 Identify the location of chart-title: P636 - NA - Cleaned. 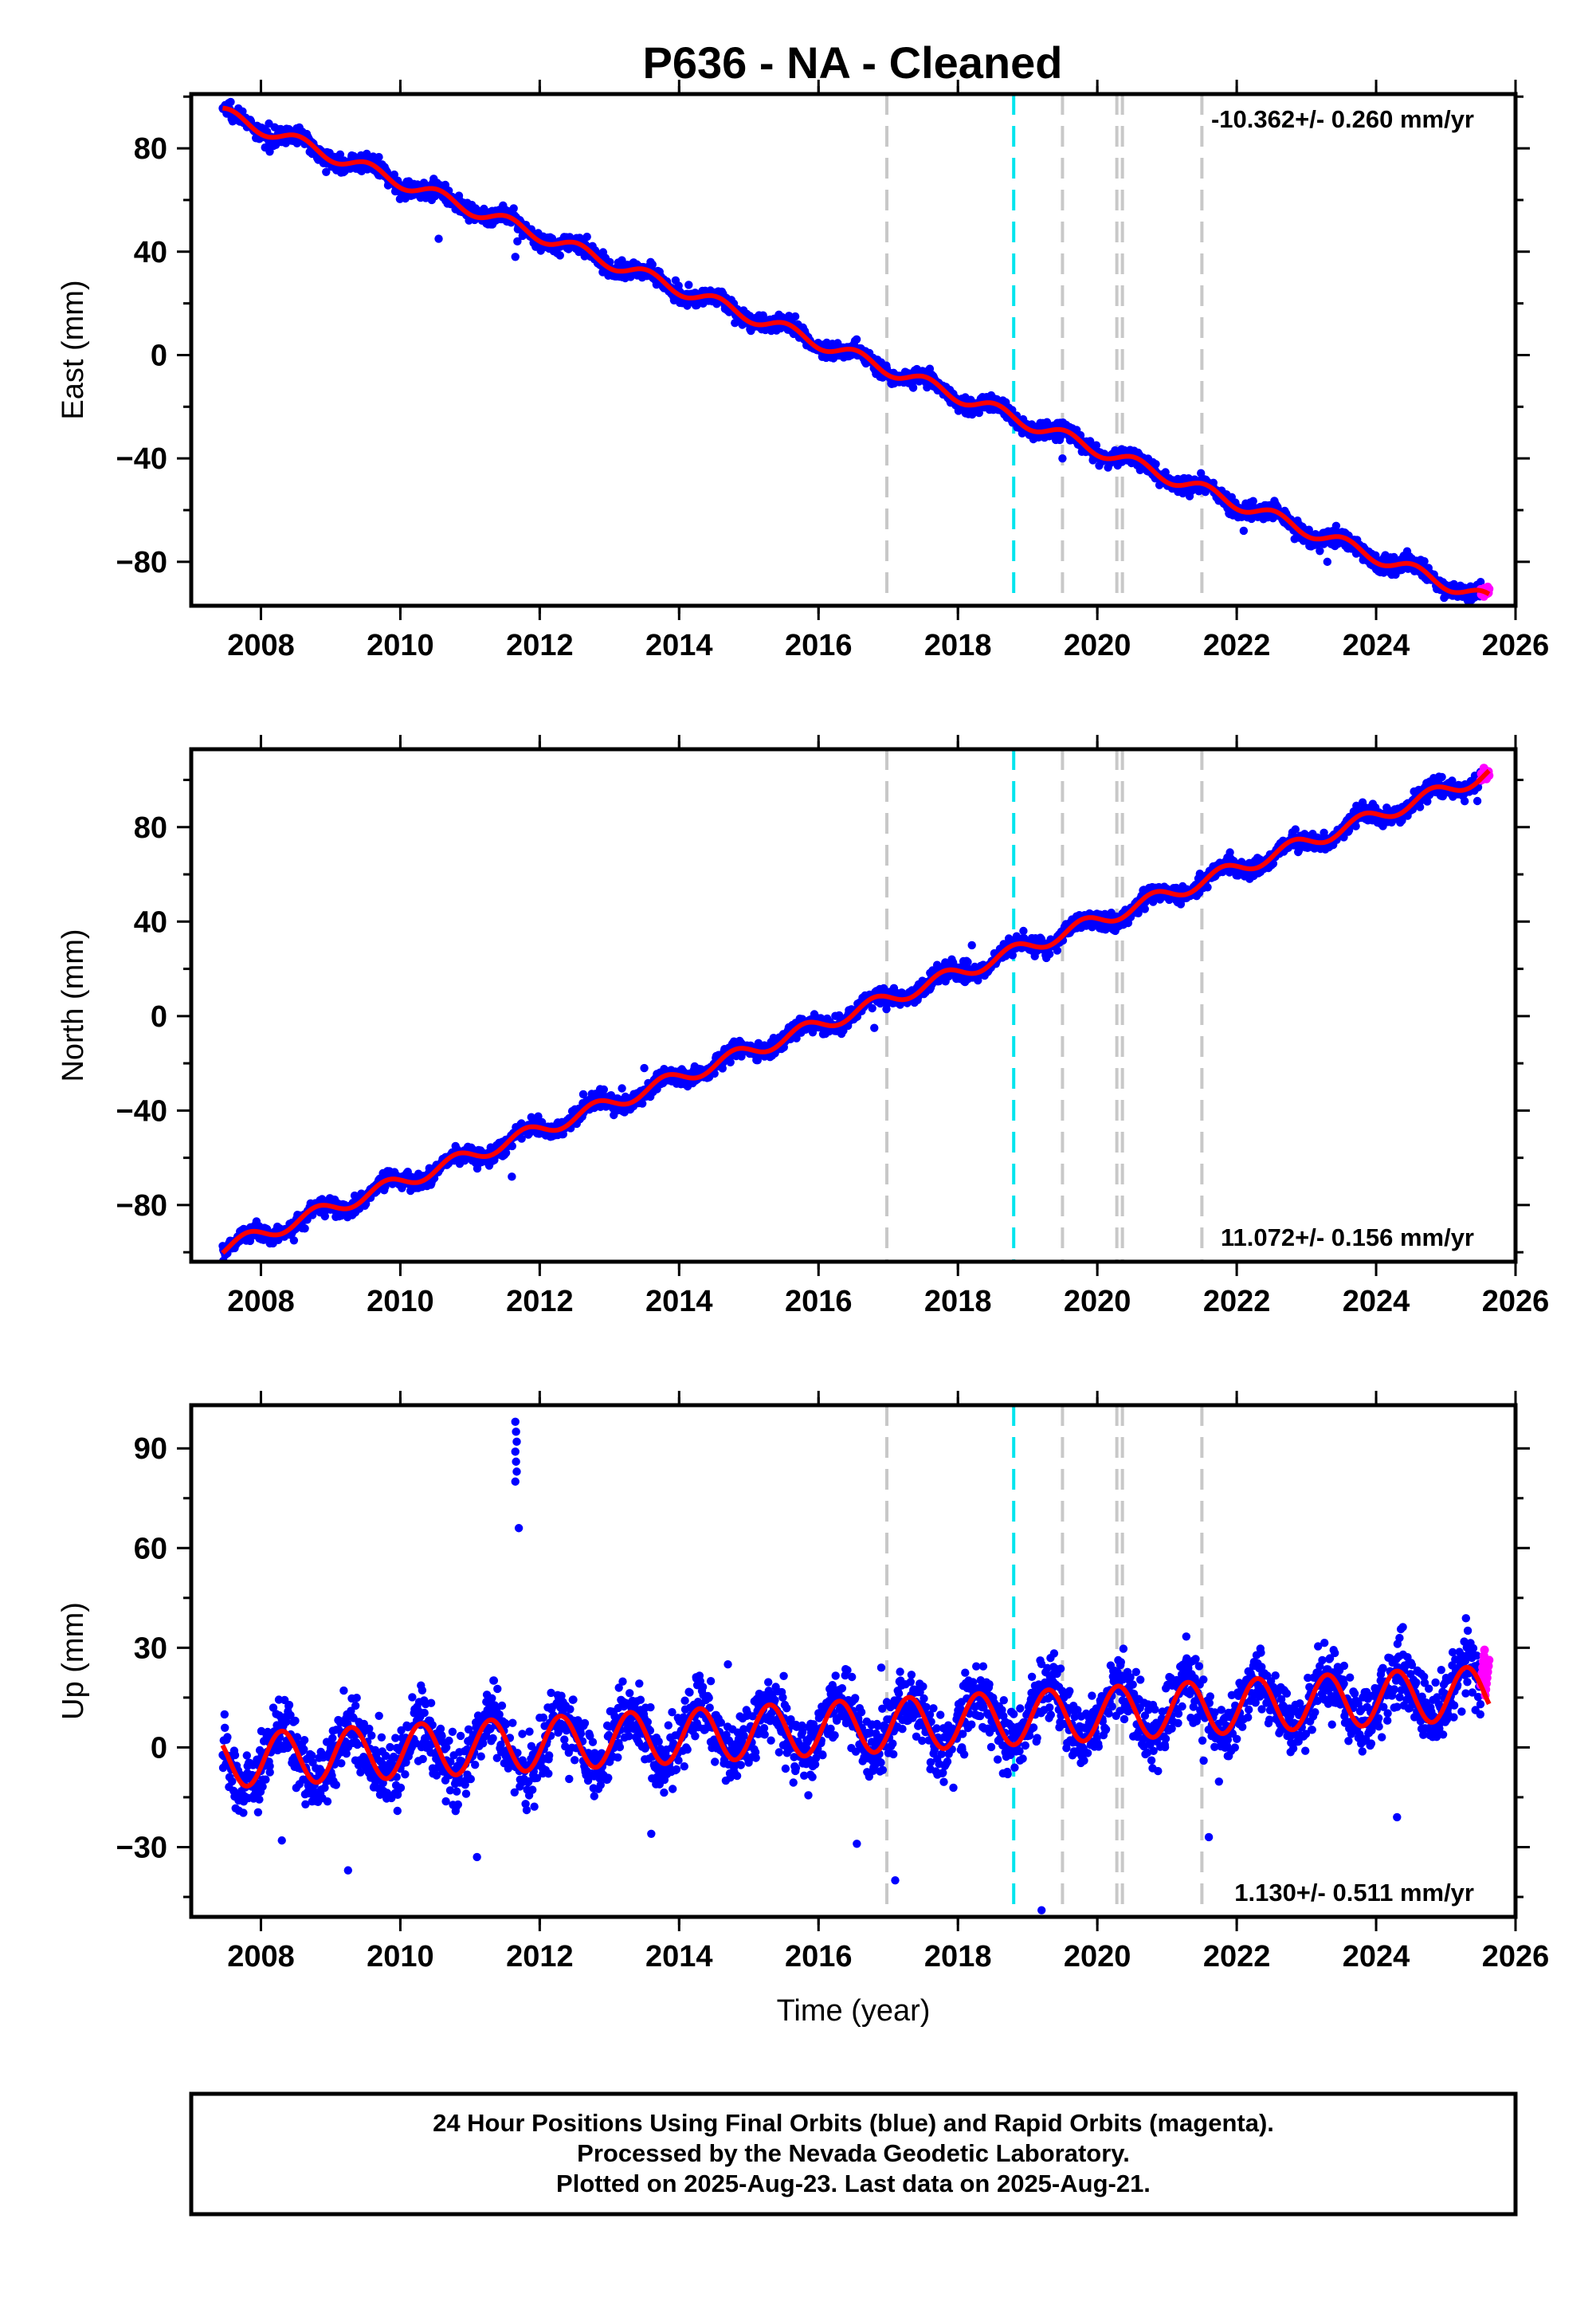
(853, 63).